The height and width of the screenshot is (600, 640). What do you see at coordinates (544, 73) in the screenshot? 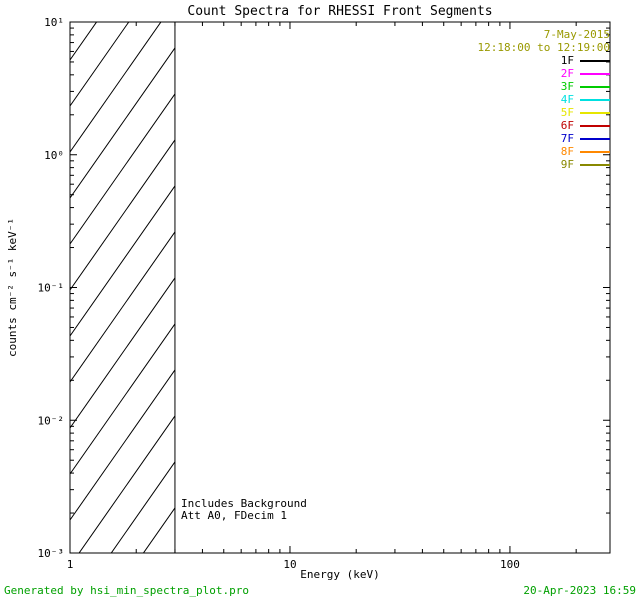
I see `legend-entry: 2F` at bounding box center [544, 73].